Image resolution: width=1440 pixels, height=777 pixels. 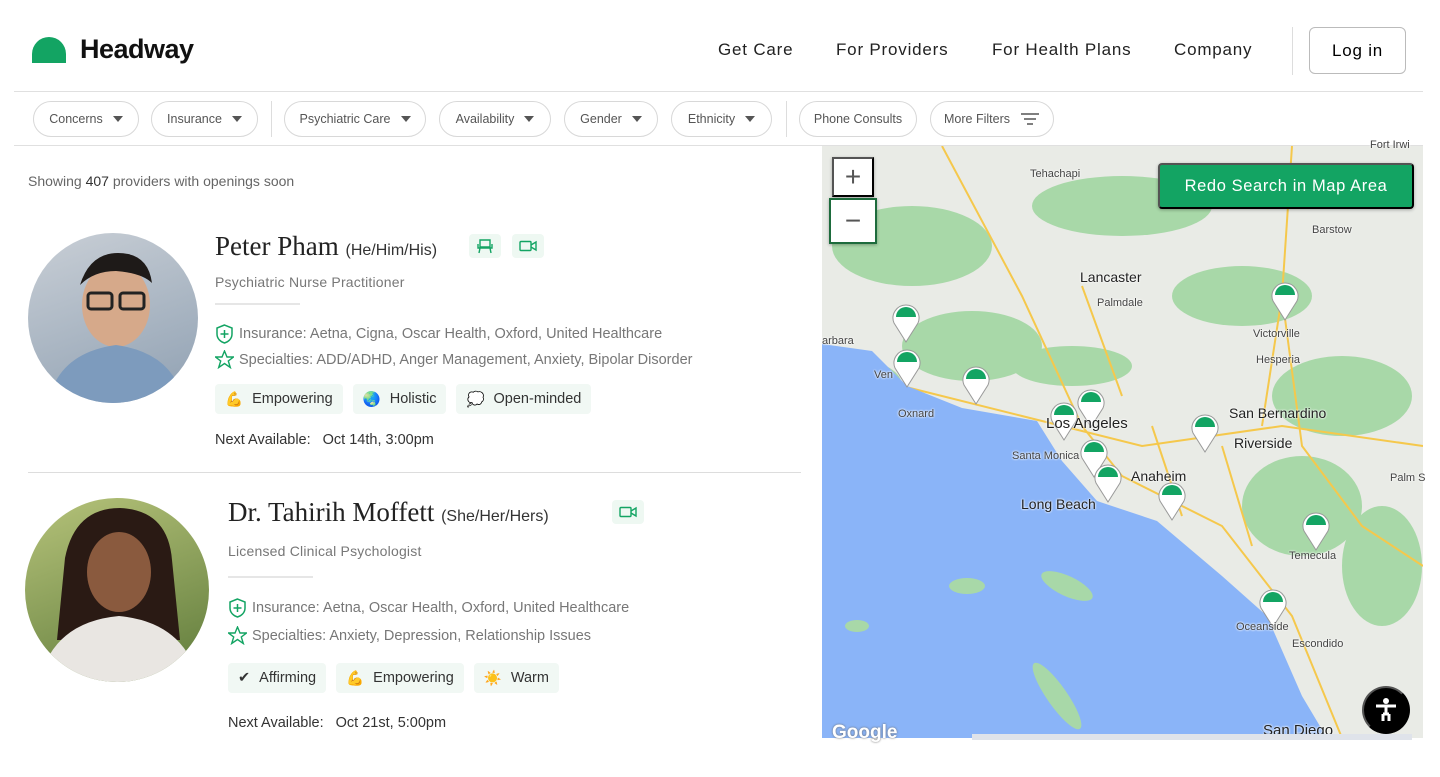 What do you see at coordinates (371, 399) in the screenshot?
I see `globe-icon: 🌏` at bounding box center [371, 399].